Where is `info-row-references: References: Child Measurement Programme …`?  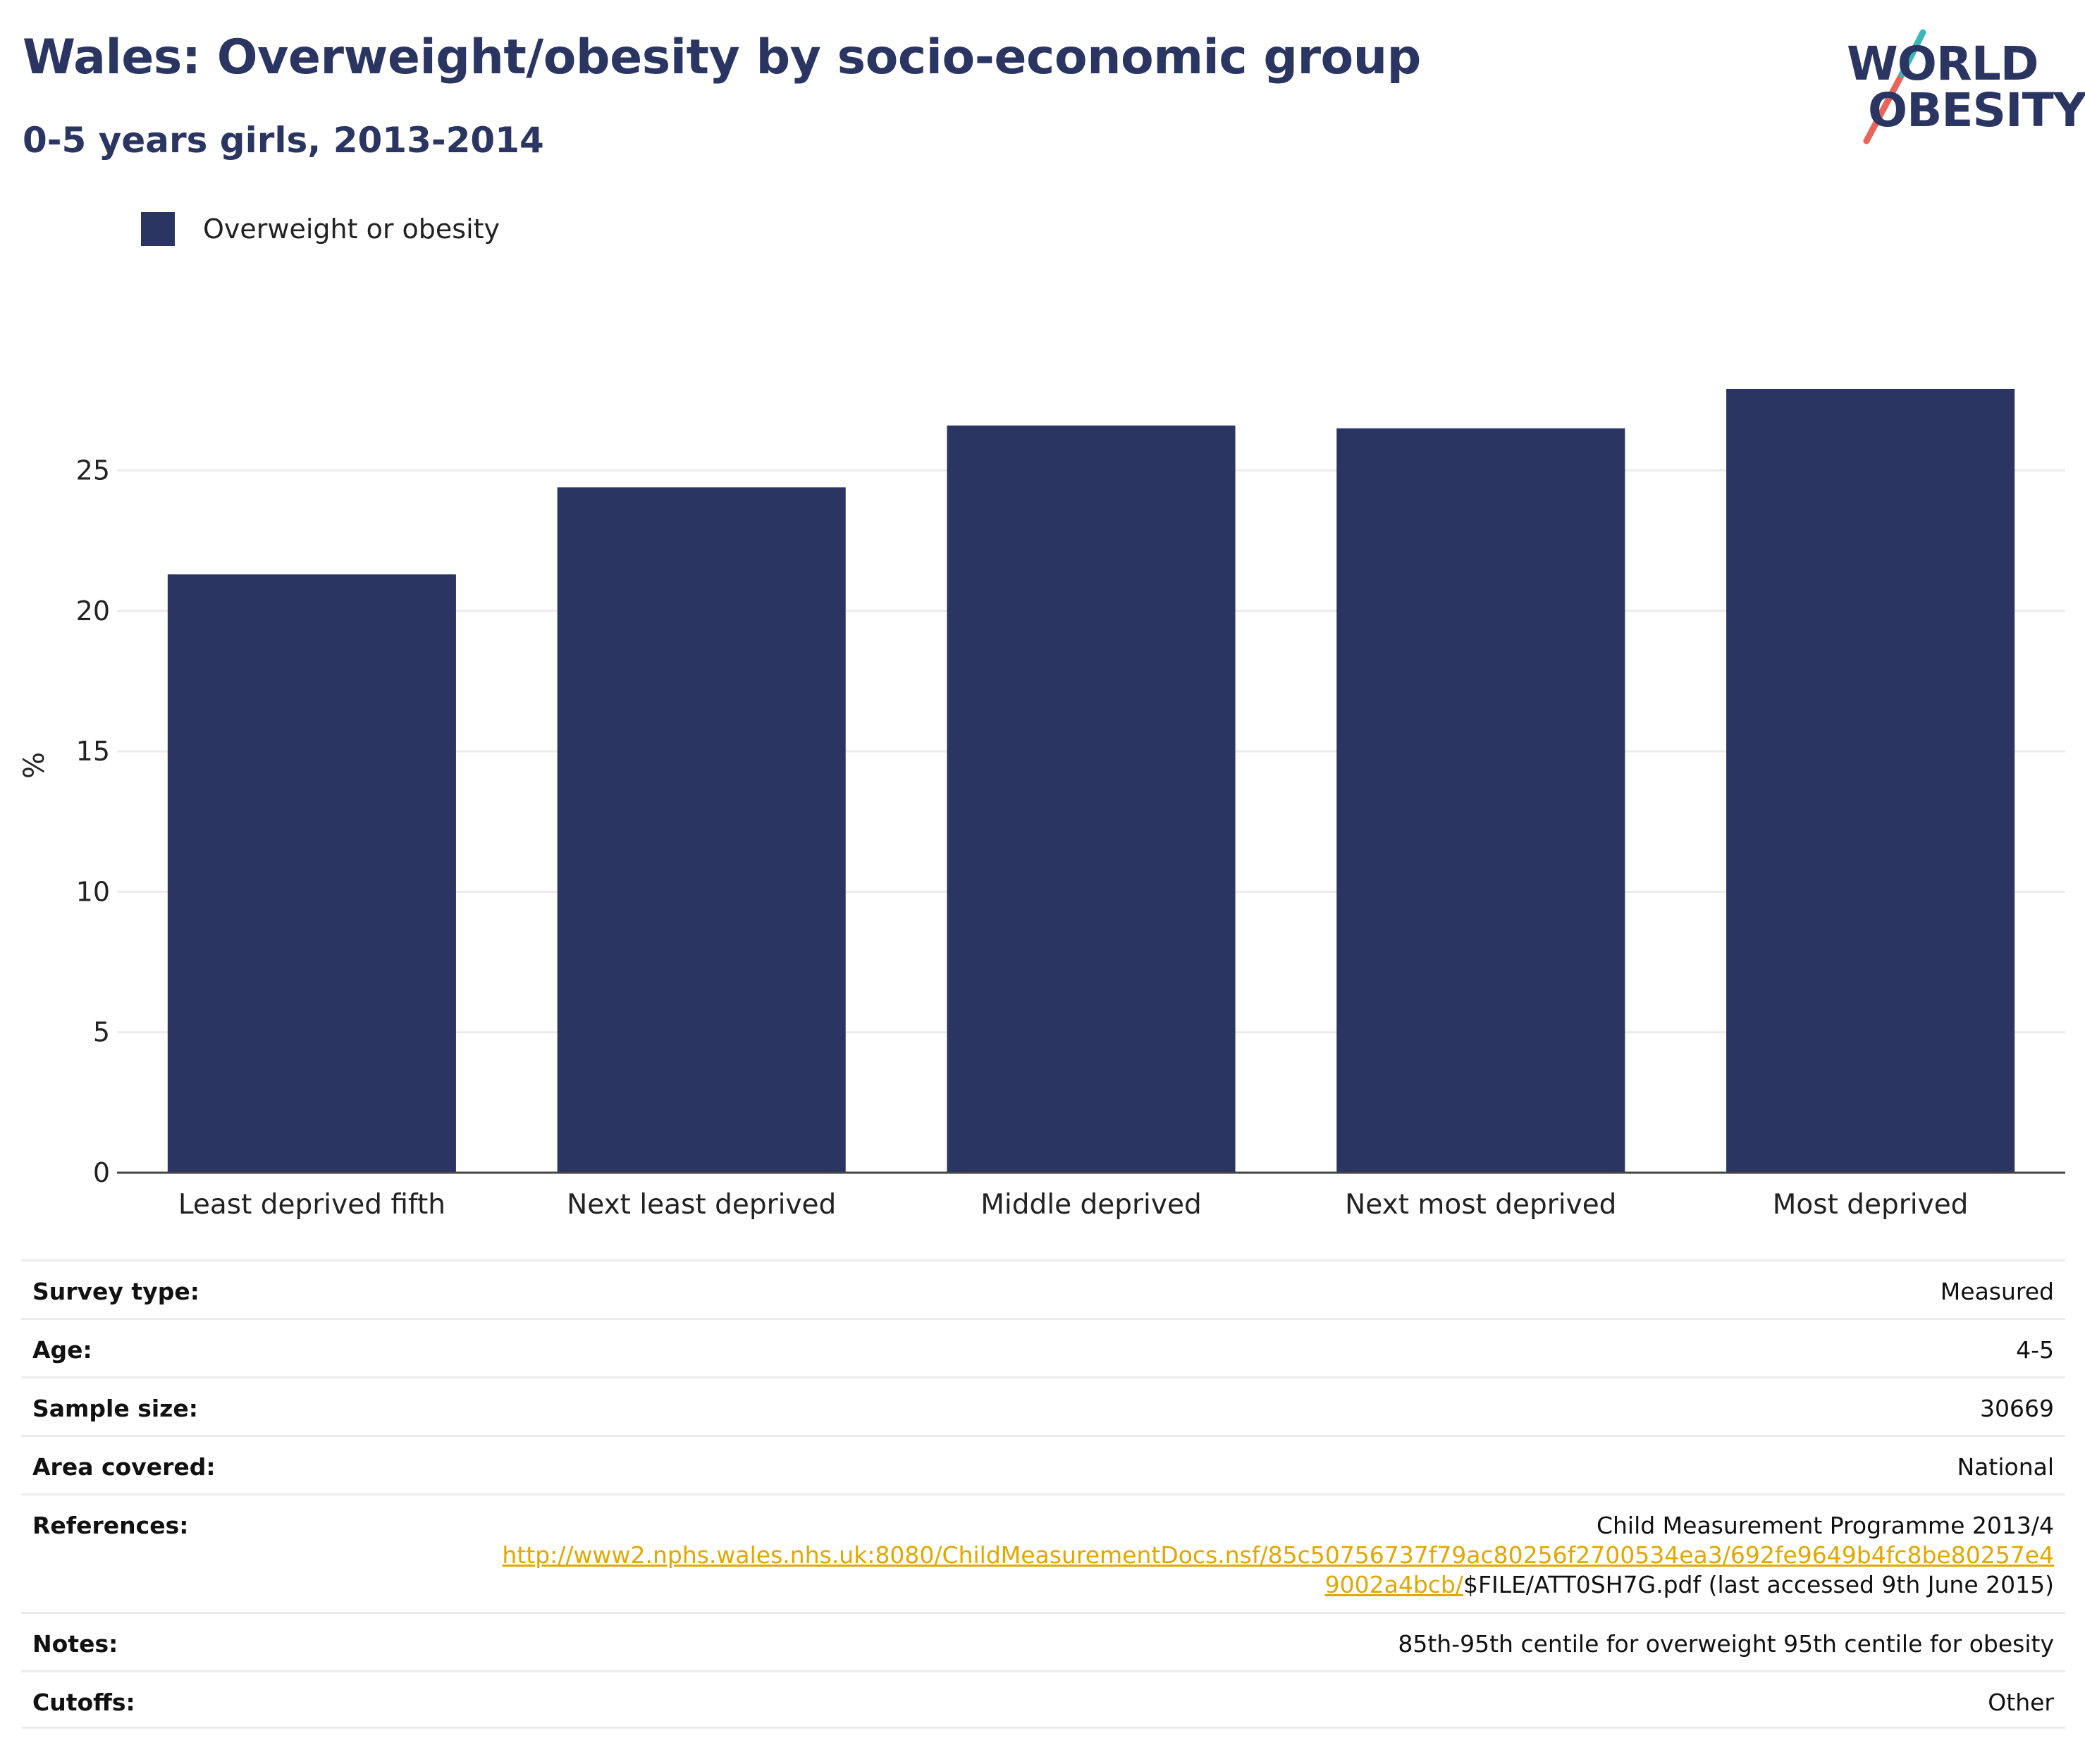 info-row-references: References: Child Measurement Programme … is located at coordinates (1043, 1553).